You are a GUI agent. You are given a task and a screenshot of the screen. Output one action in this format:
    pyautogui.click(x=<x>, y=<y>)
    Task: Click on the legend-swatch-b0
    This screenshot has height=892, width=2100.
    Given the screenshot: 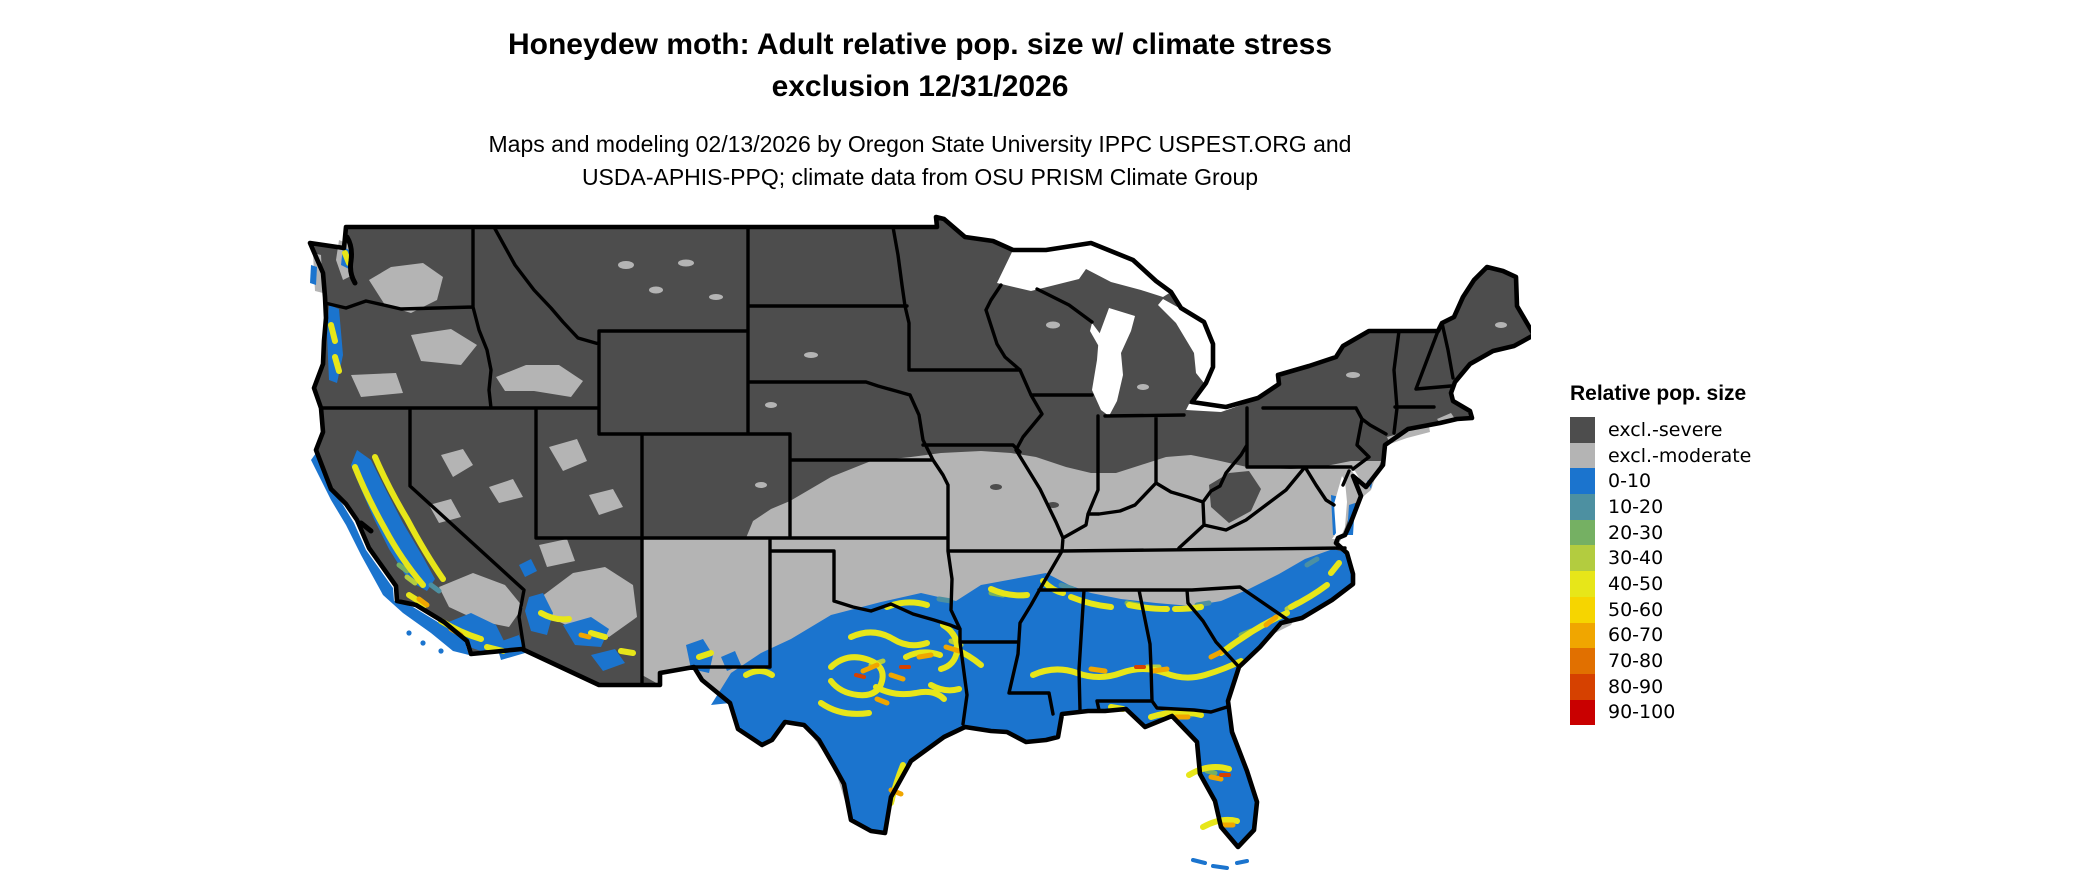 What is the action you would take?
    pyautogui.click(x=1582, y=481)
    